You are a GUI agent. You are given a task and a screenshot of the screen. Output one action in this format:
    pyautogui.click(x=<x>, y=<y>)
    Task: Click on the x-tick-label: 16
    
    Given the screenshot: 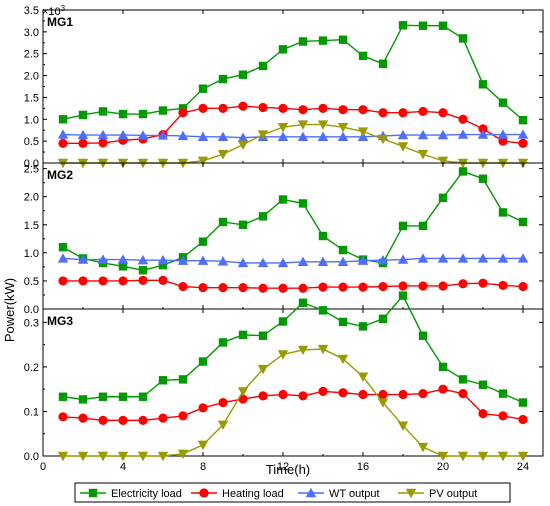 What is the action you would take?
    pyautogui.click(x=363, y=467)
    